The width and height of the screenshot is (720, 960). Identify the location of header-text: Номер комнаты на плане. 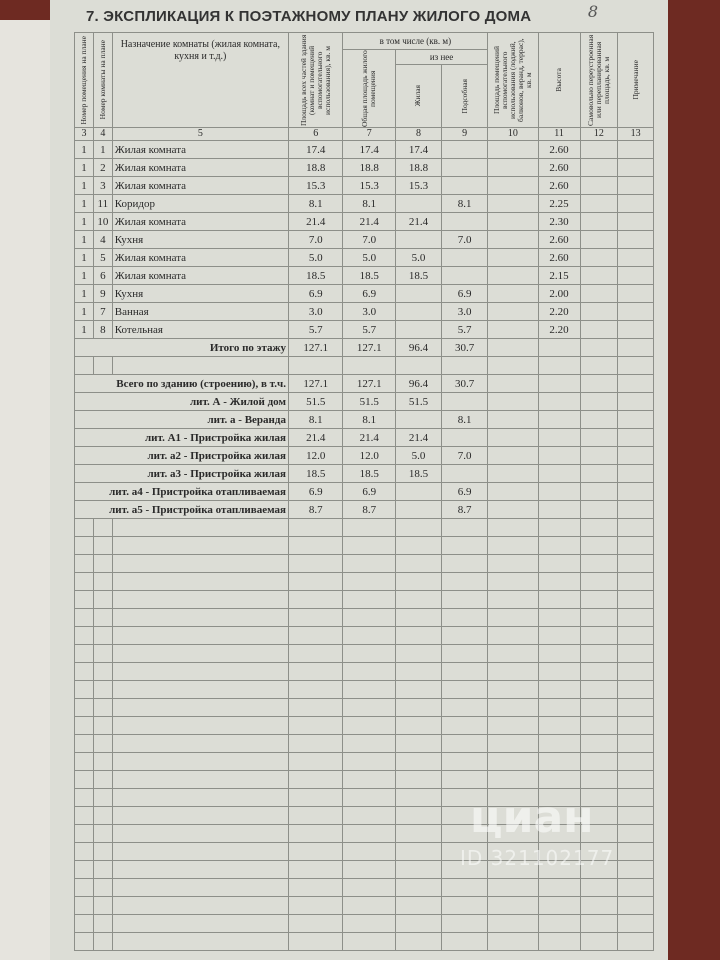
(102, 80).